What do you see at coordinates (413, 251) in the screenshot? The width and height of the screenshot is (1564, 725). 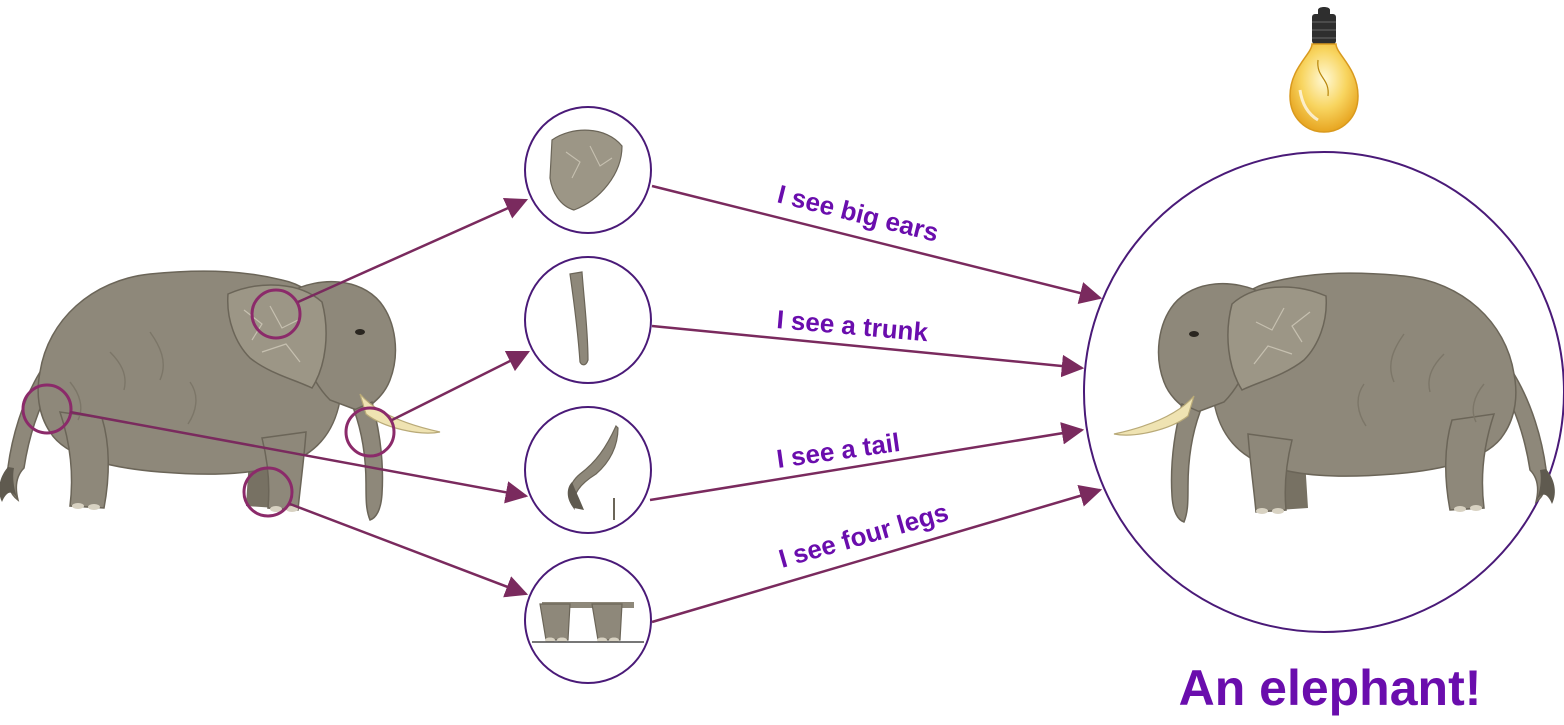 I see `arrow-ear-to-bubble` at bounding box center [413, 251].